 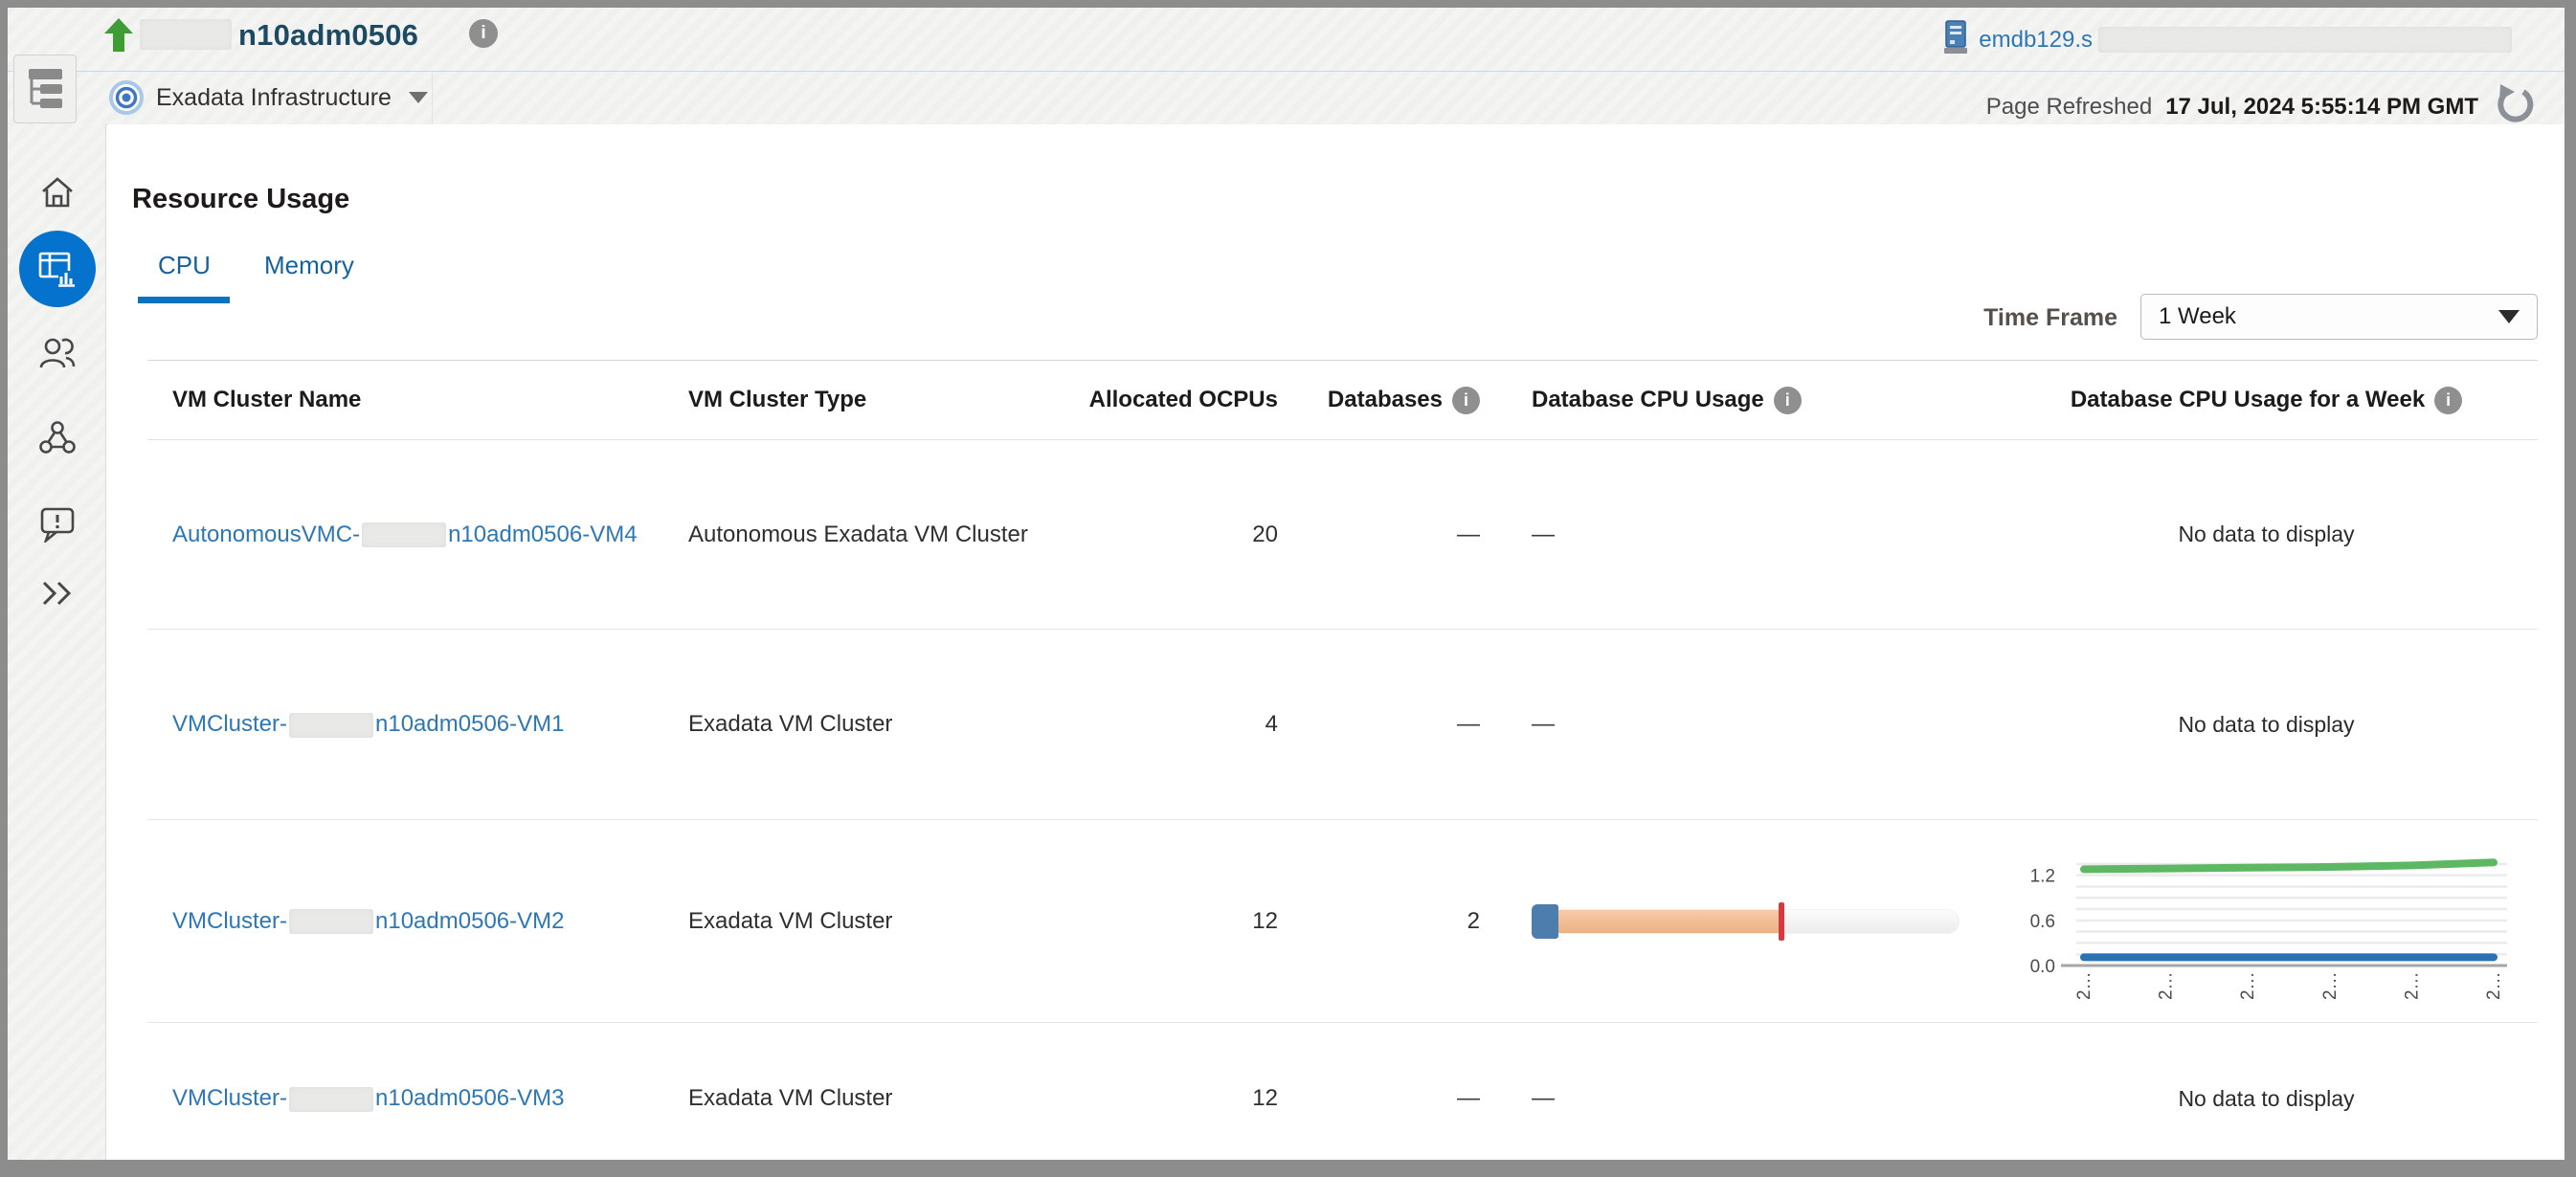 What do you see at coordinates (2322, 107) in the screenshot?
I see `page-refreshed-time: 17 Jul, 2024 5:55:14 PM GMT` at bounding box center [2322, 107].